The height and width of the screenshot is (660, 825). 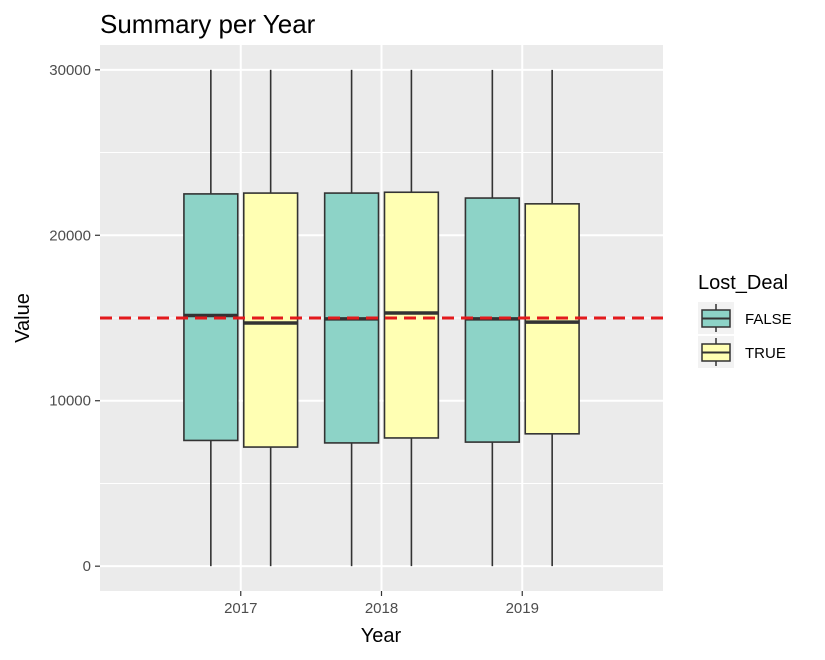 I want to click on box-true-2019, so click(x=552, y=318).